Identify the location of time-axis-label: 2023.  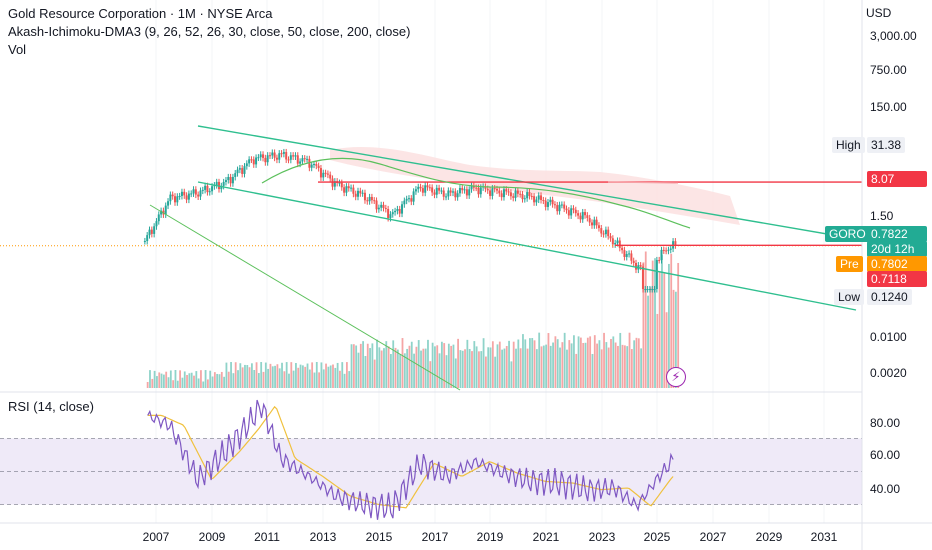
(602, 537).